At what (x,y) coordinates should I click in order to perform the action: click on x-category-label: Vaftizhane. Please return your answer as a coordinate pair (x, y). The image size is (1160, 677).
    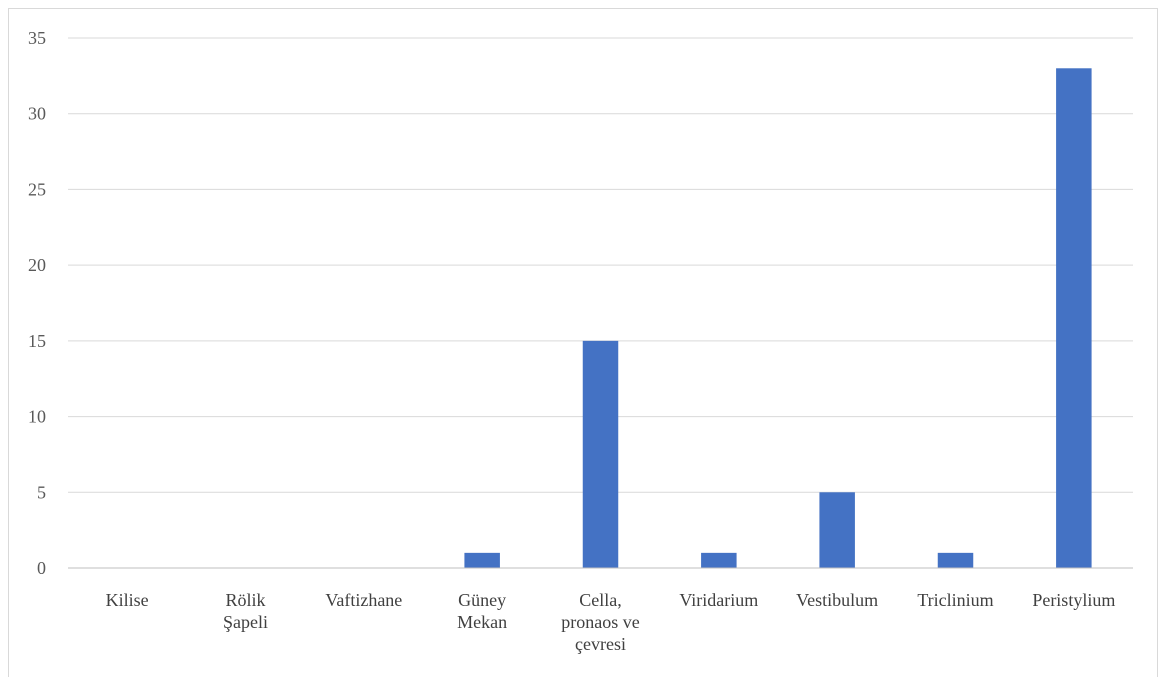
    Looking at the image, I should click on (363, 600).